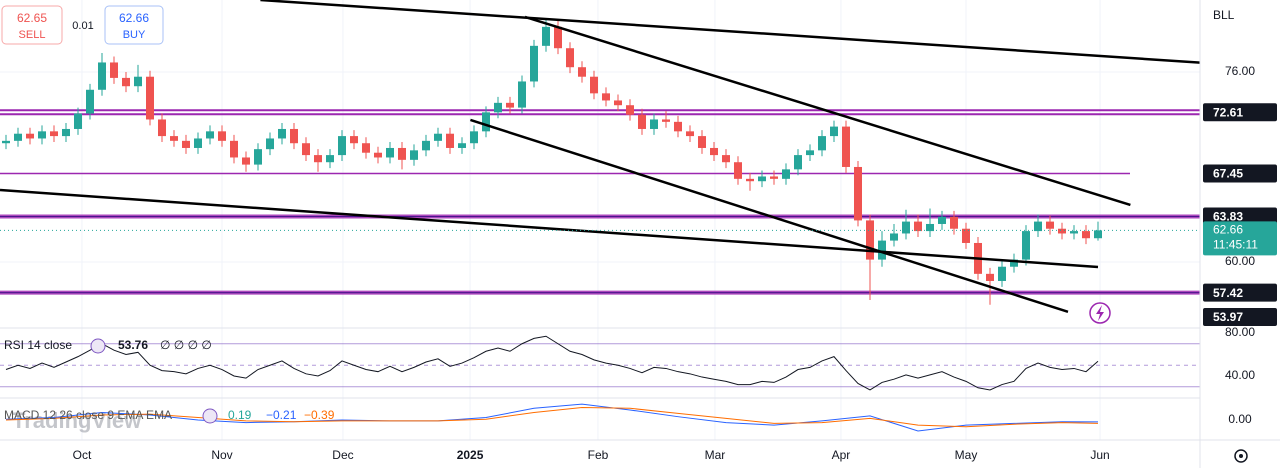  What do you see at coordinates (1099, 455) in the screenshot?
I see `x-tick-label: Jun` at bounding box center [1099, 455].